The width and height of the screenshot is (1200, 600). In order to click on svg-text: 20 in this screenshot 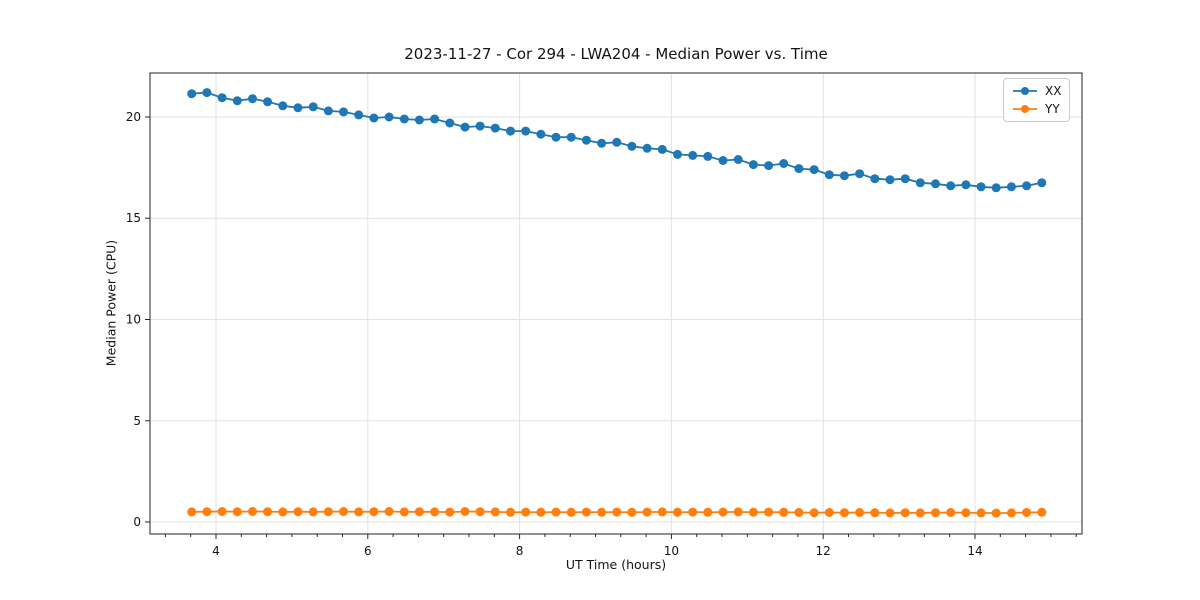, I will do `click(133, 117)`.